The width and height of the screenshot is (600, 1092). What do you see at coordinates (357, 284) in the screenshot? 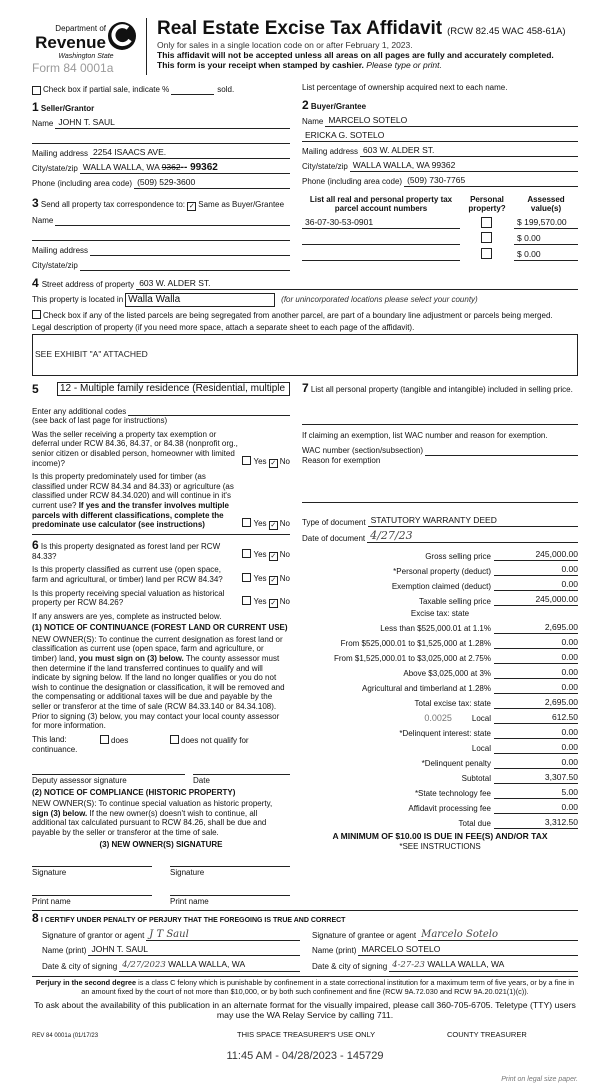
I see `street-field: 603 W. ALDER ST.` at bounding box center [357, 284].